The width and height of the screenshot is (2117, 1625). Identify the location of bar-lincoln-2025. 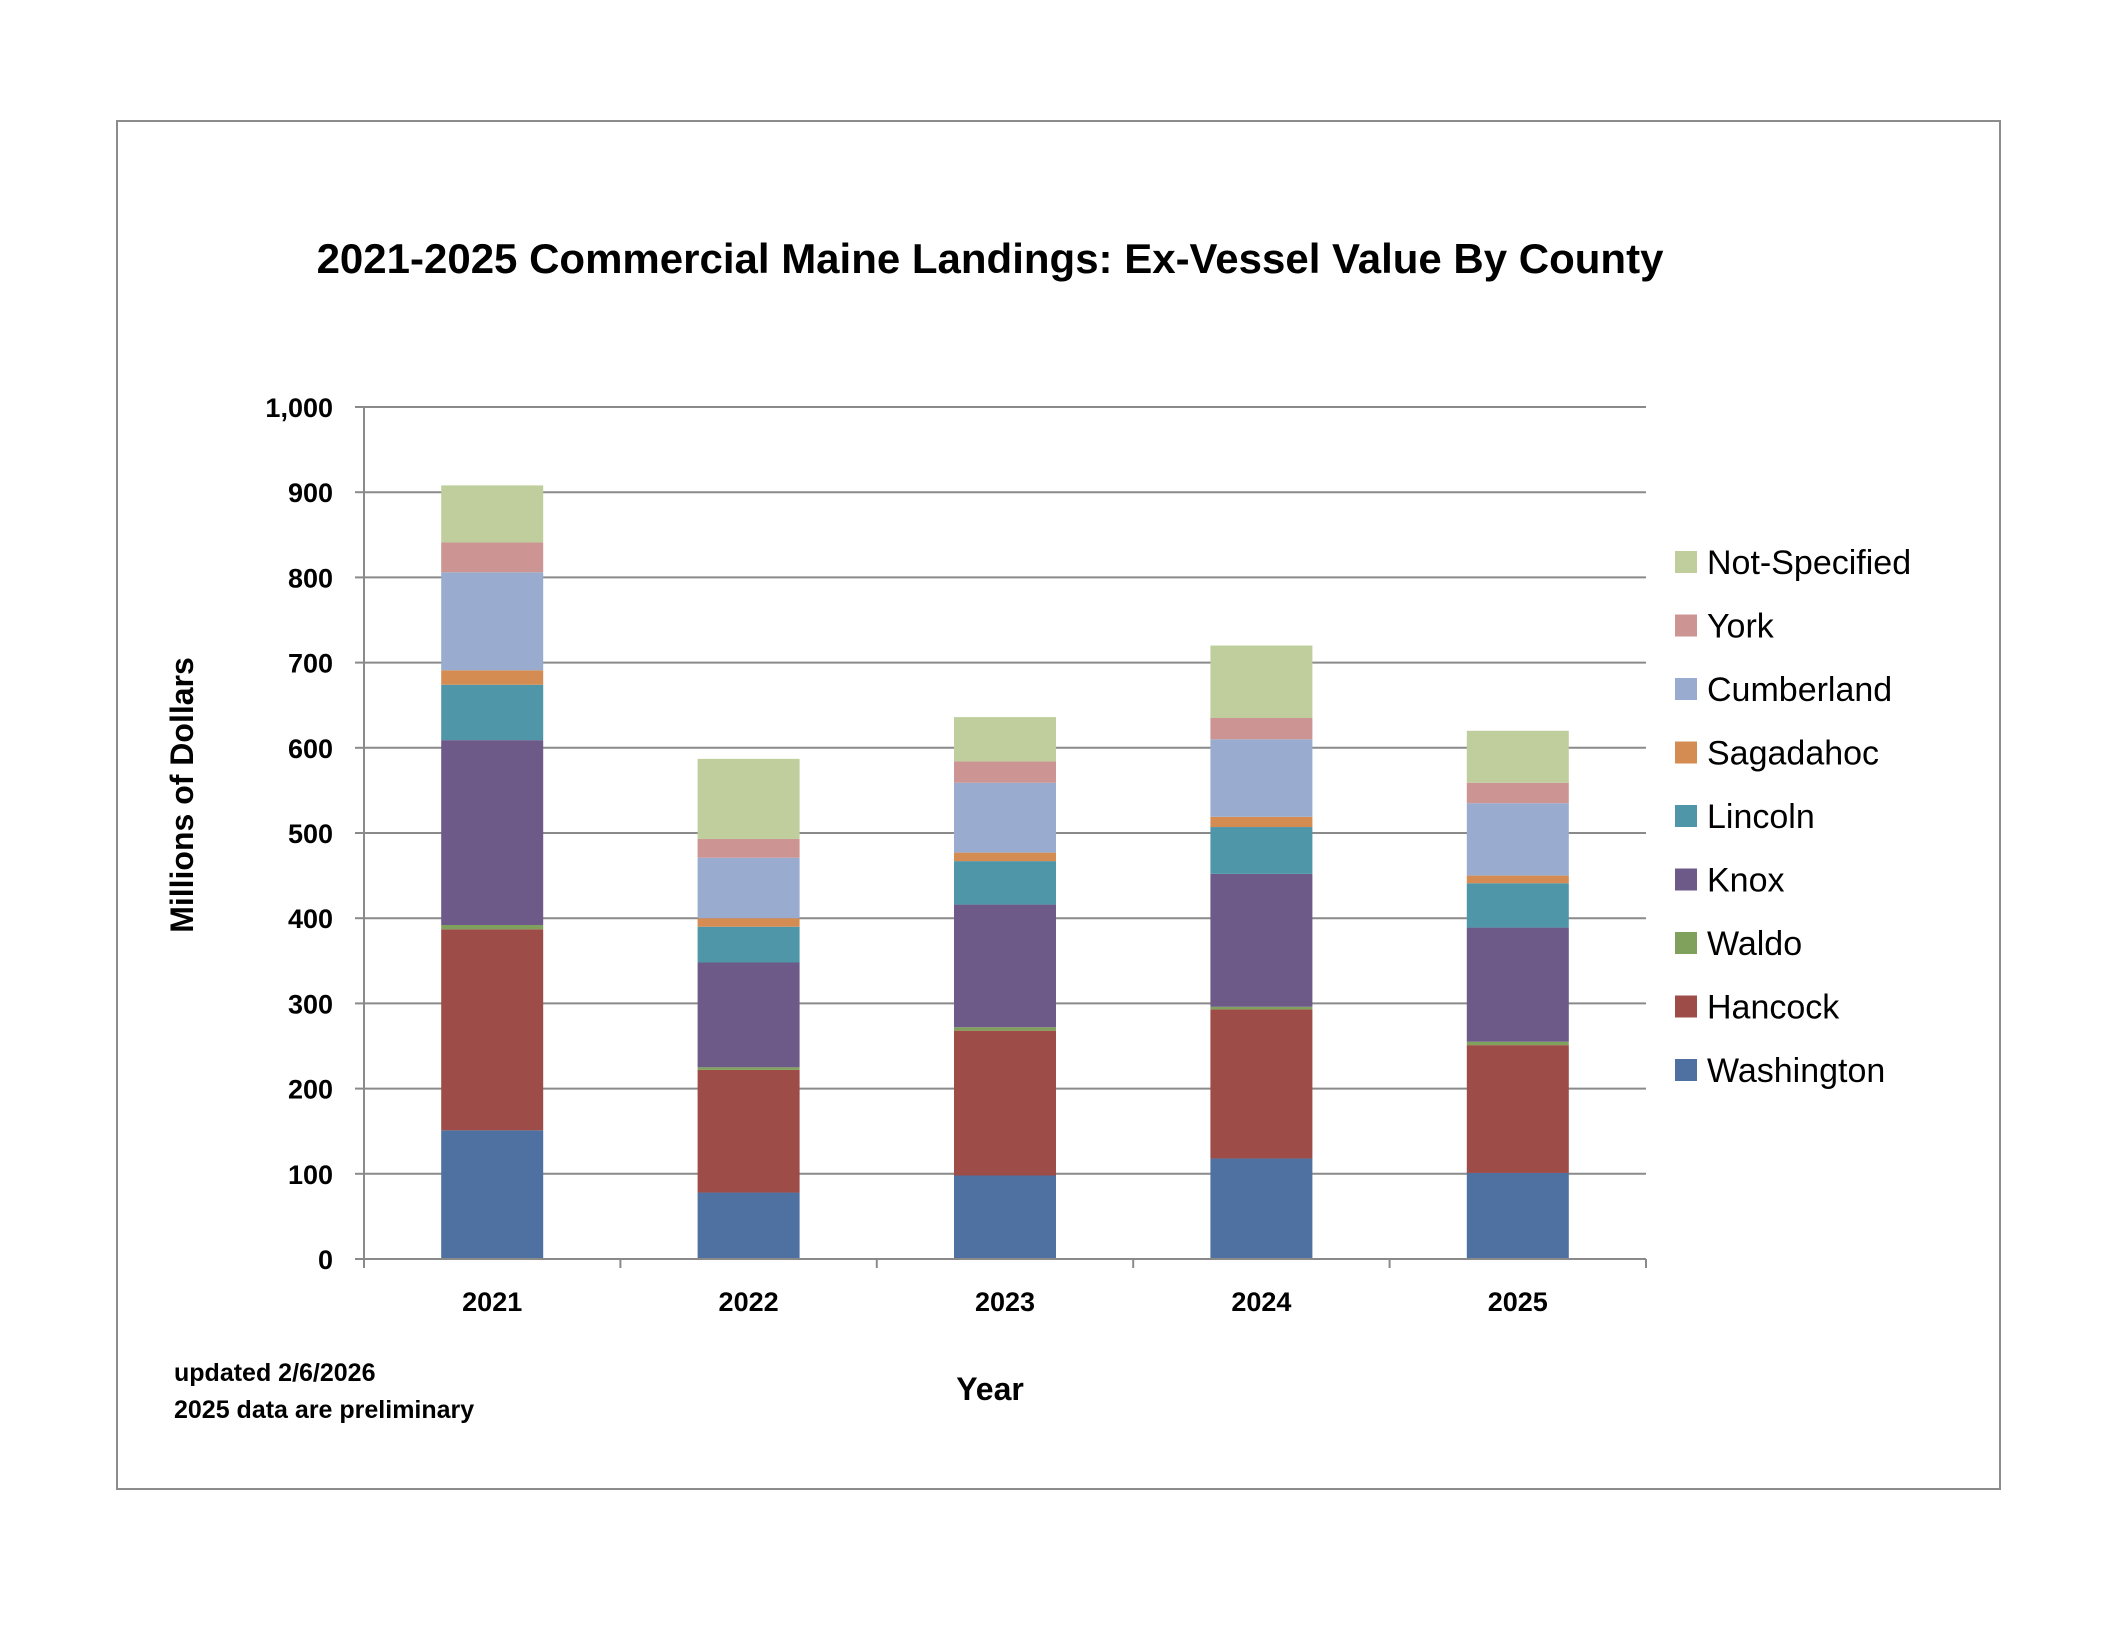
(1517, 905).